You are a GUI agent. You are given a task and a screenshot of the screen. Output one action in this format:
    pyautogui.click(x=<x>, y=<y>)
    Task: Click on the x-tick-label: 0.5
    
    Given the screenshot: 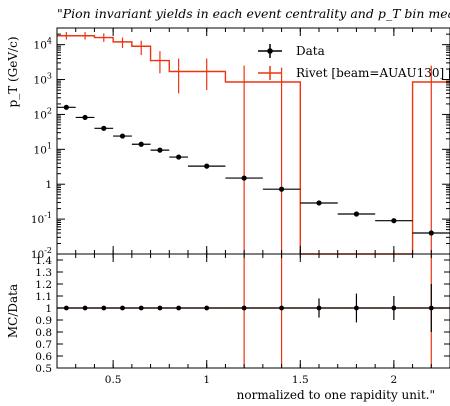 What is the action you would take?
    pyautogui.click(x=113, y=380)
    